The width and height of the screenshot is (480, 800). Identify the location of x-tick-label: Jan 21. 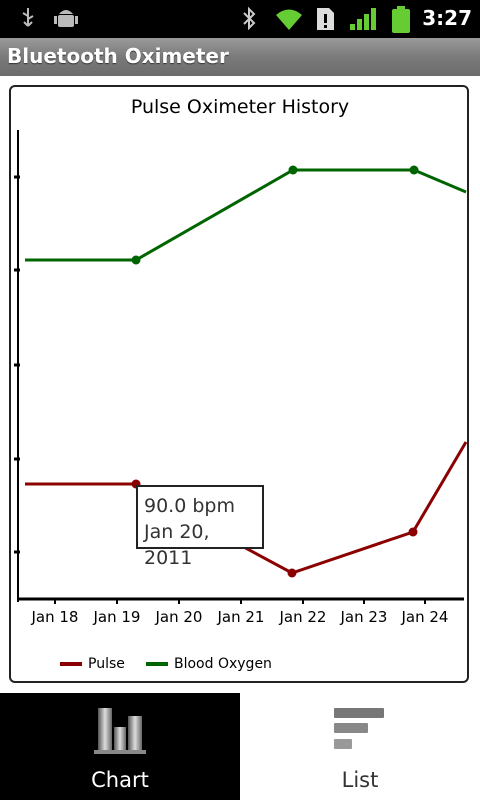
(241, 617).